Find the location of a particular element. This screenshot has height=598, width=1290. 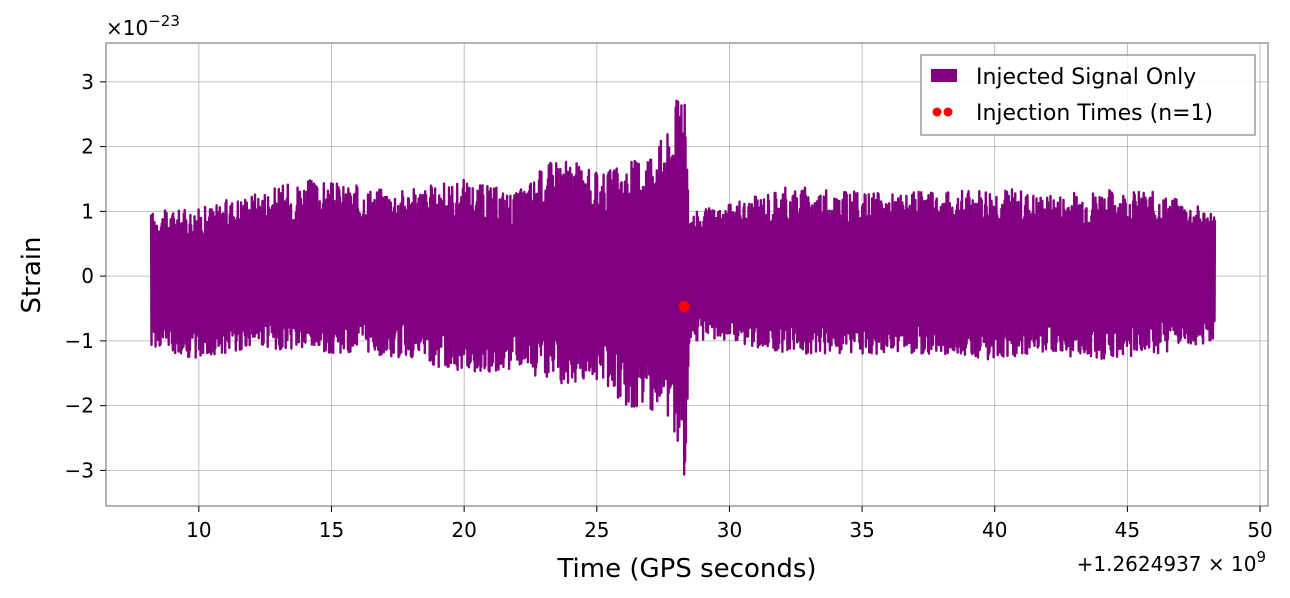

x-tick-label: 15 is located at coordinates (331, 530).